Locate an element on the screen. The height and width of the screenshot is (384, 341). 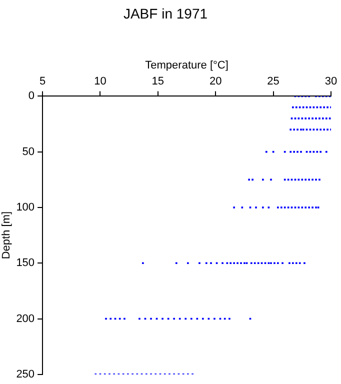
x-axis-title: Temperature [°C] is located at coordinates (186, 65).